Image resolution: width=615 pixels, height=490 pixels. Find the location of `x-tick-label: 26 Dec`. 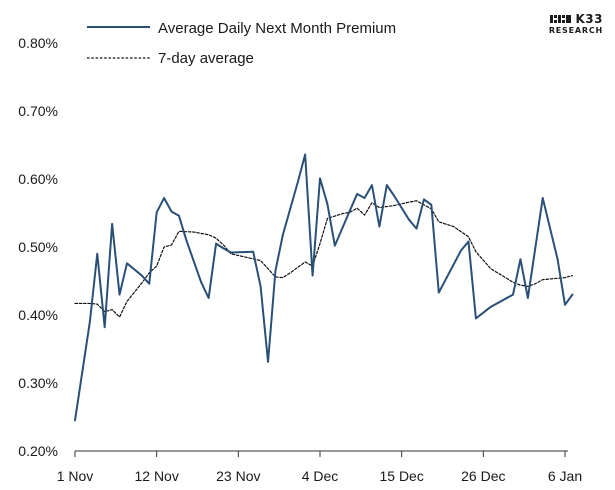

x-tick-label: 26 Dec is located at coordinates (483, 476).